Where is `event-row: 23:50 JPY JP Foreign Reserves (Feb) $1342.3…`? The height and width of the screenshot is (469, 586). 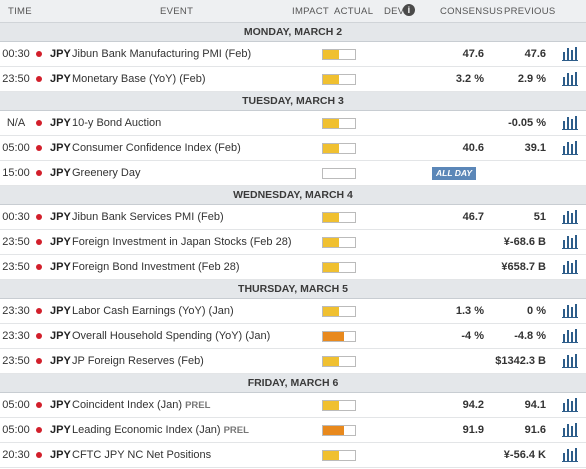
event-row: 23:50 JPY JP Foreign Reserves (Feb) $1342.3… is located at coordinates (293, 361).